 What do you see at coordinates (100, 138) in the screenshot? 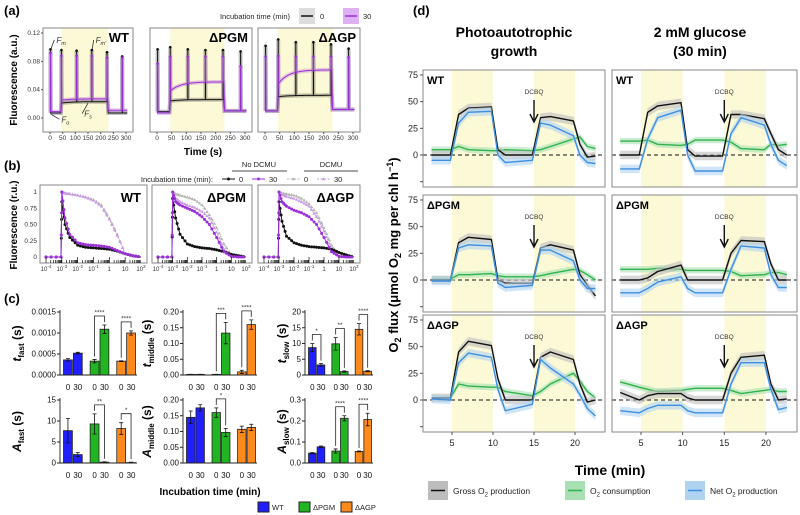
I see `x-tick-label: 200` at bounding box center [100, 138].